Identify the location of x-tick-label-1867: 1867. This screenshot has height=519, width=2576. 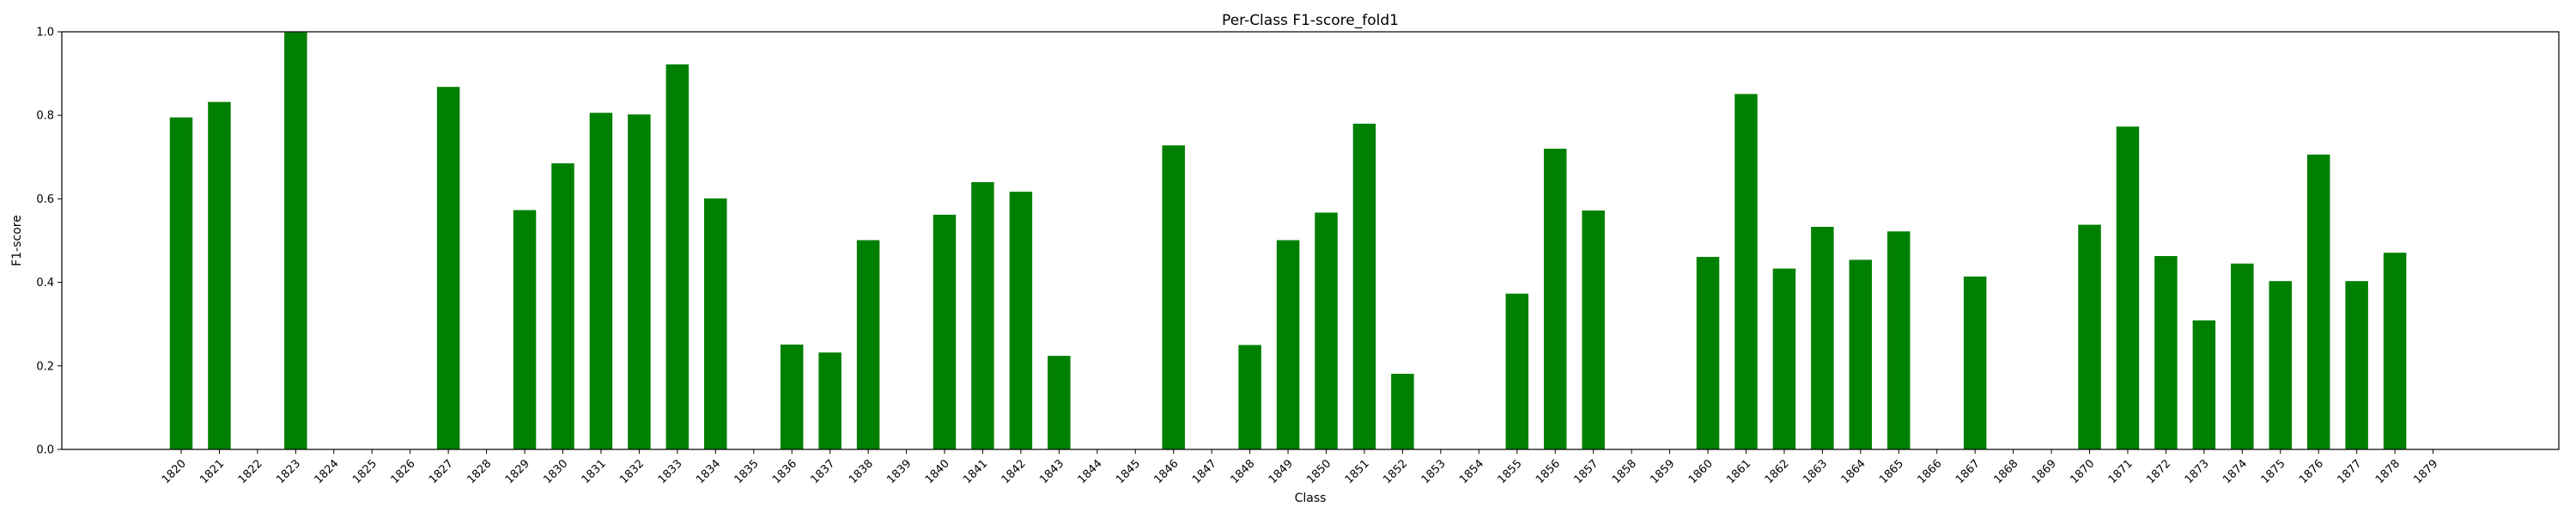
(1968, 471).